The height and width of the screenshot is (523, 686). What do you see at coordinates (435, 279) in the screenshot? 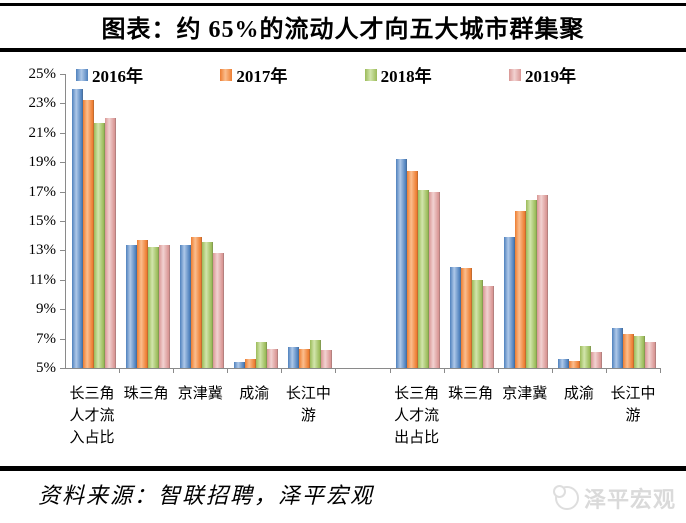
I see `bar-2019年-长三角人才流出占比` at bounding box center [435, 279].